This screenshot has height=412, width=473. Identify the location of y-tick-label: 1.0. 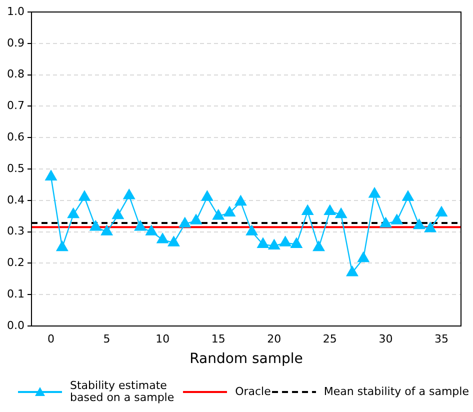
(15, 11).